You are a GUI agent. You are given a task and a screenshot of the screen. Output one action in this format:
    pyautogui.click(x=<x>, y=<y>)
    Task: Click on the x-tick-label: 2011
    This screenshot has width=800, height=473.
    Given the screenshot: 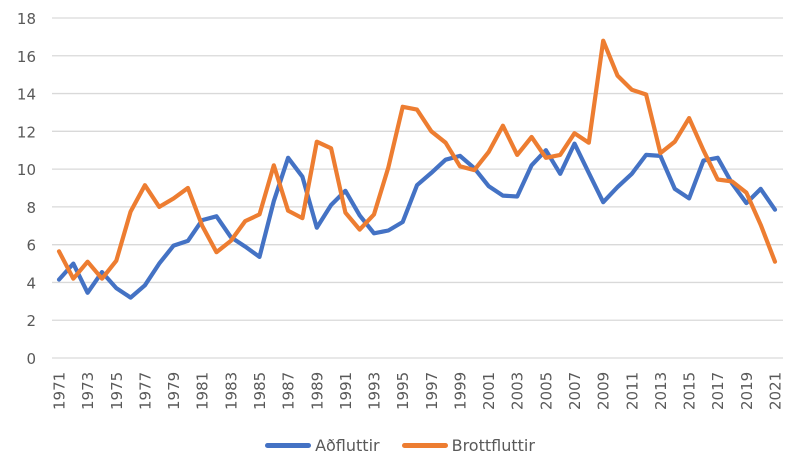 What is the action you would take?
    pyautogui.click(x=632, y=391)
    